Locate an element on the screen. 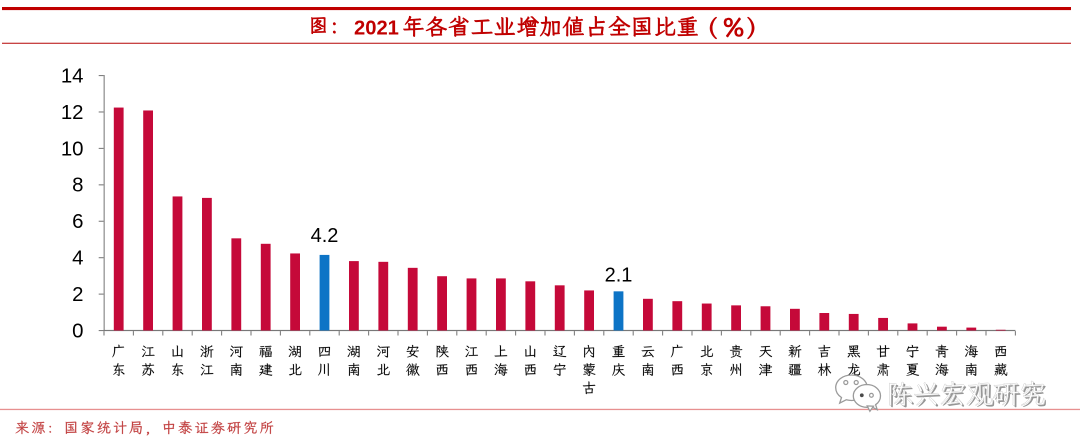  svg-text: 6 is located at coordinates (77, 222).